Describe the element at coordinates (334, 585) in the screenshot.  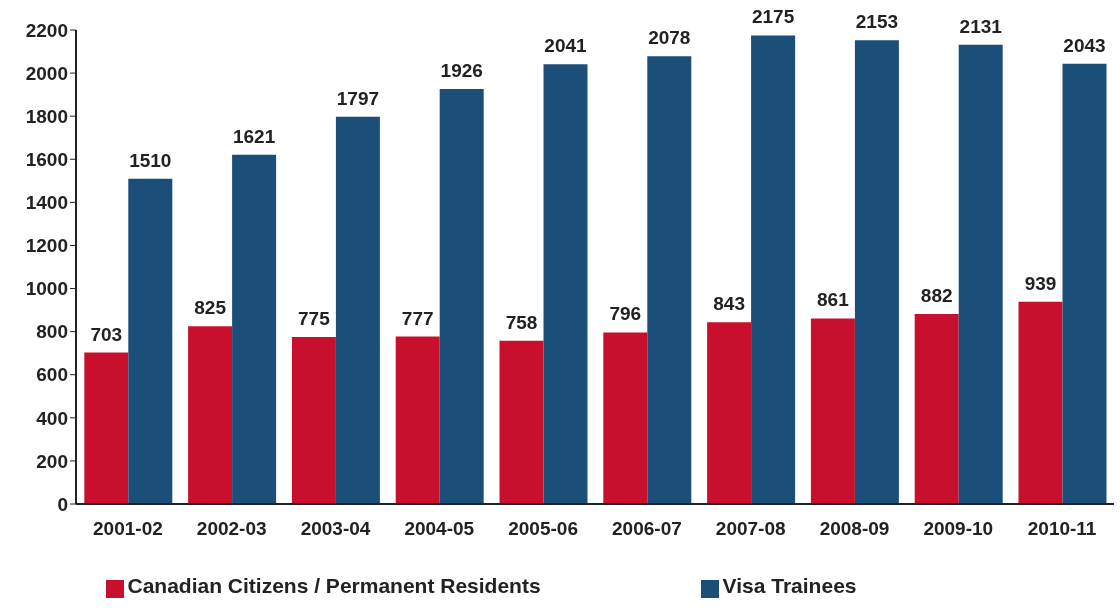
I see `legend-label: Canadian Citizens / Permanent Residents` at that location.